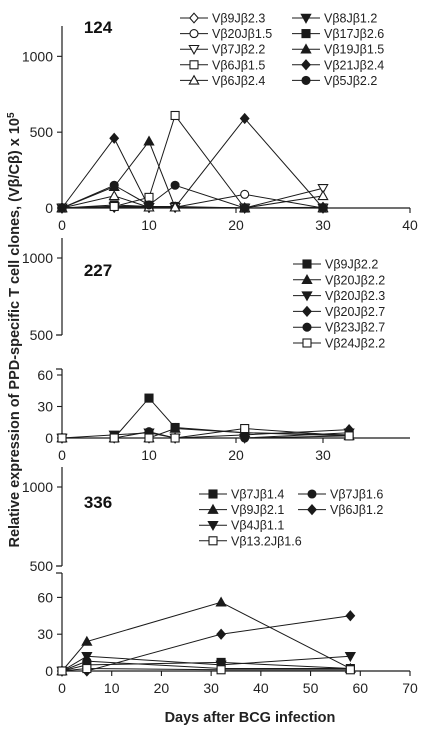 The height and width of the screenshot is (730, 427). What do you see at coordinates (242, 34) in the screenshot?
I see `legend-label: Vβ20Jβ1.5` at bounding box center [242, 34].